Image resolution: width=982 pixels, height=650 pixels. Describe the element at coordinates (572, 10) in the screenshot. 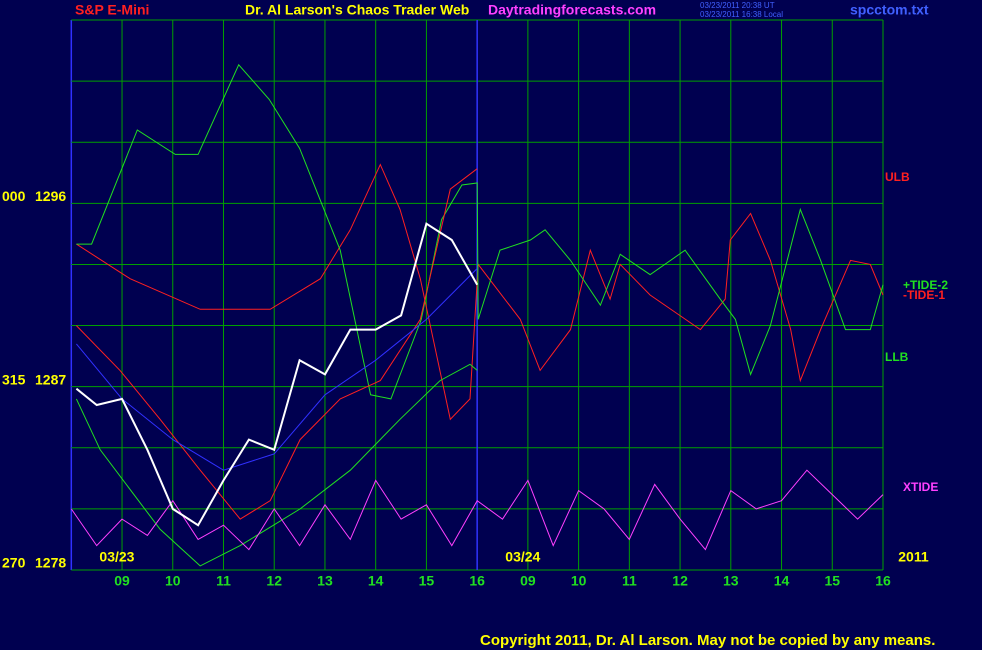

I see `site: Daytradingforecasts.com` at that location.